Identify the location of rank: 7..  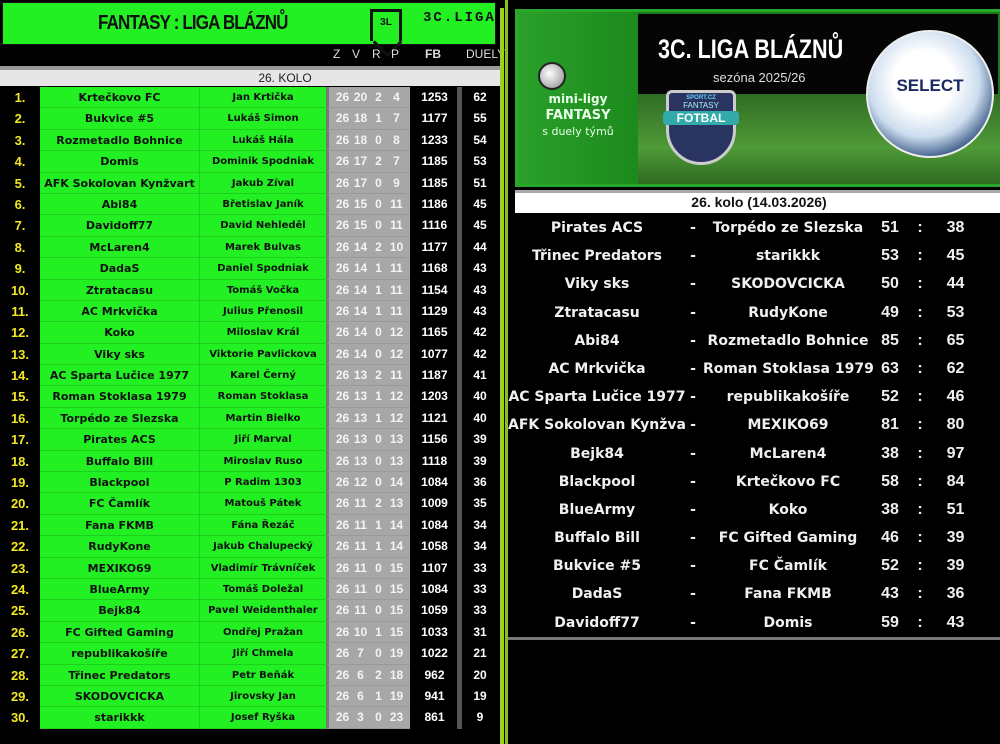
(20, 226).